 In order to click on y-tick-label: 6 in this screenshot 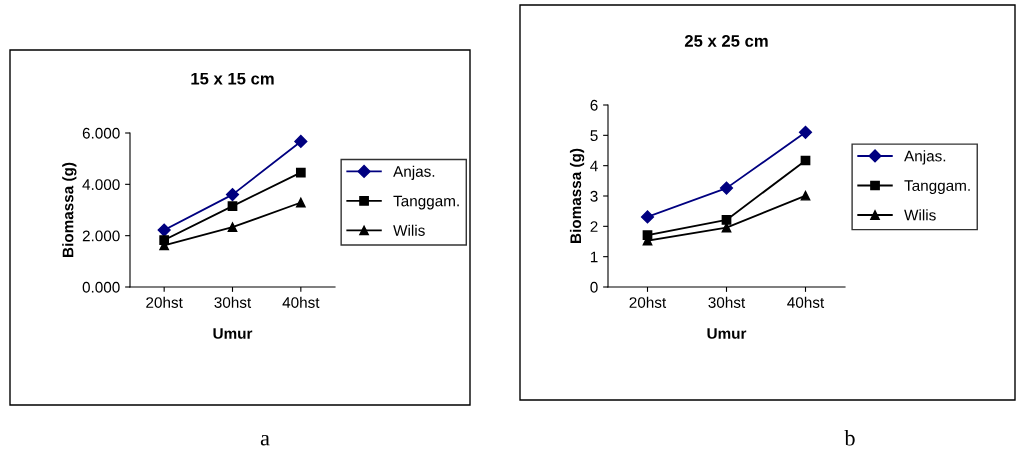, I will do `click(594, 105)`.